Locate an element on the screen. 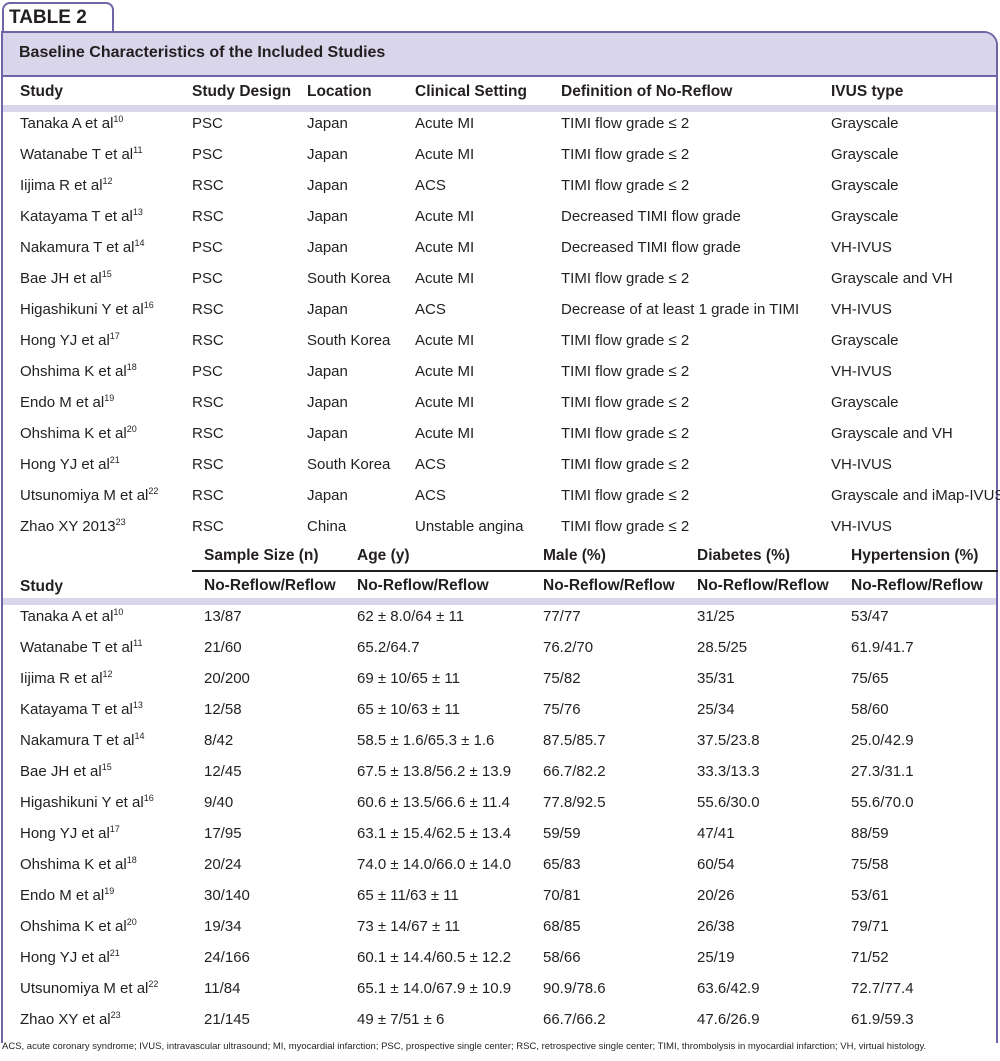 This screenshot has width=1000, height=1061. table-cell: 20/26 is located at coordinates (716, 895).